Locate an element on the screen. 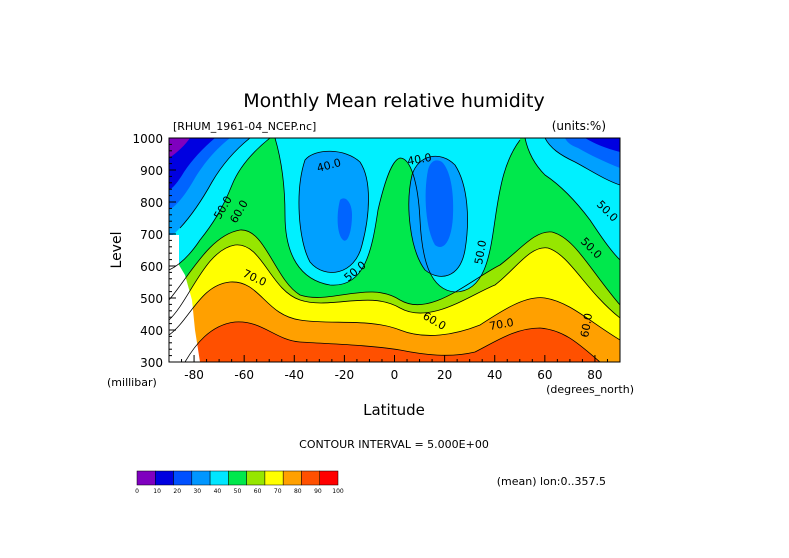  colorbar-tick-label: 0 is located at coordinates (137, 491).